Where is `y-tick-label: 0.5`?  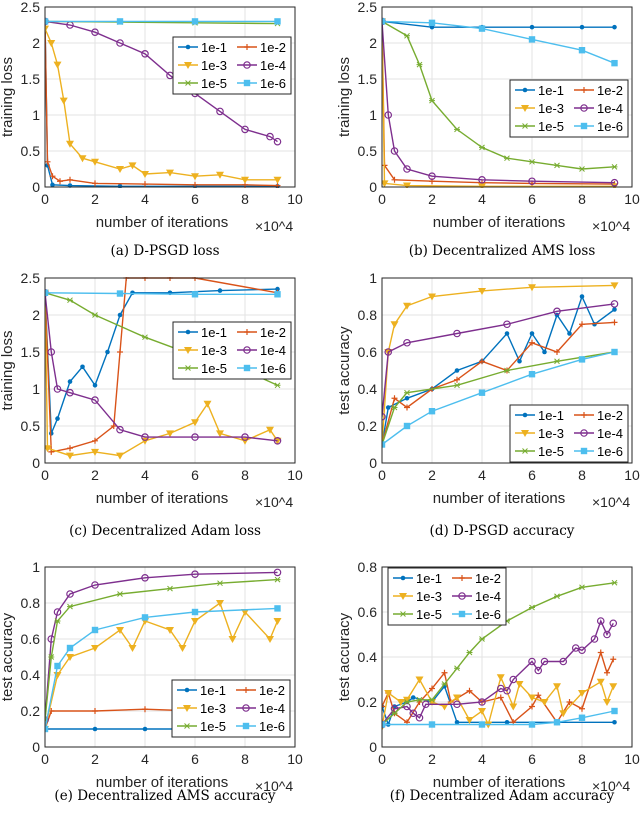
y-tick-label: 0.5 is located at coordinates (368, 151).